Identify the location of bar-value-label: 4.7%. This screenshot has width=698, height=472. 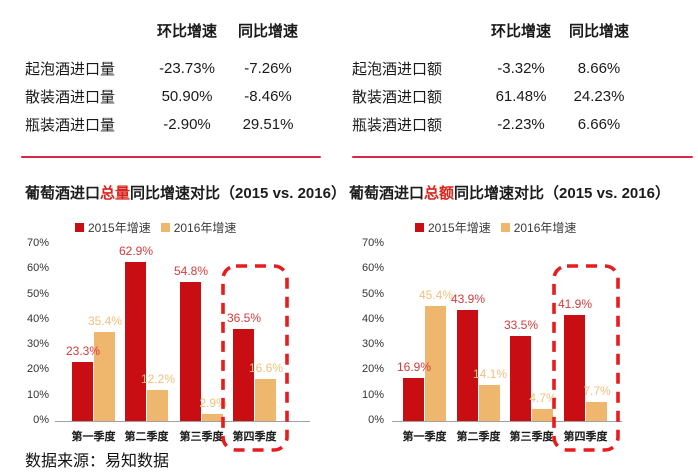
(543, 398).